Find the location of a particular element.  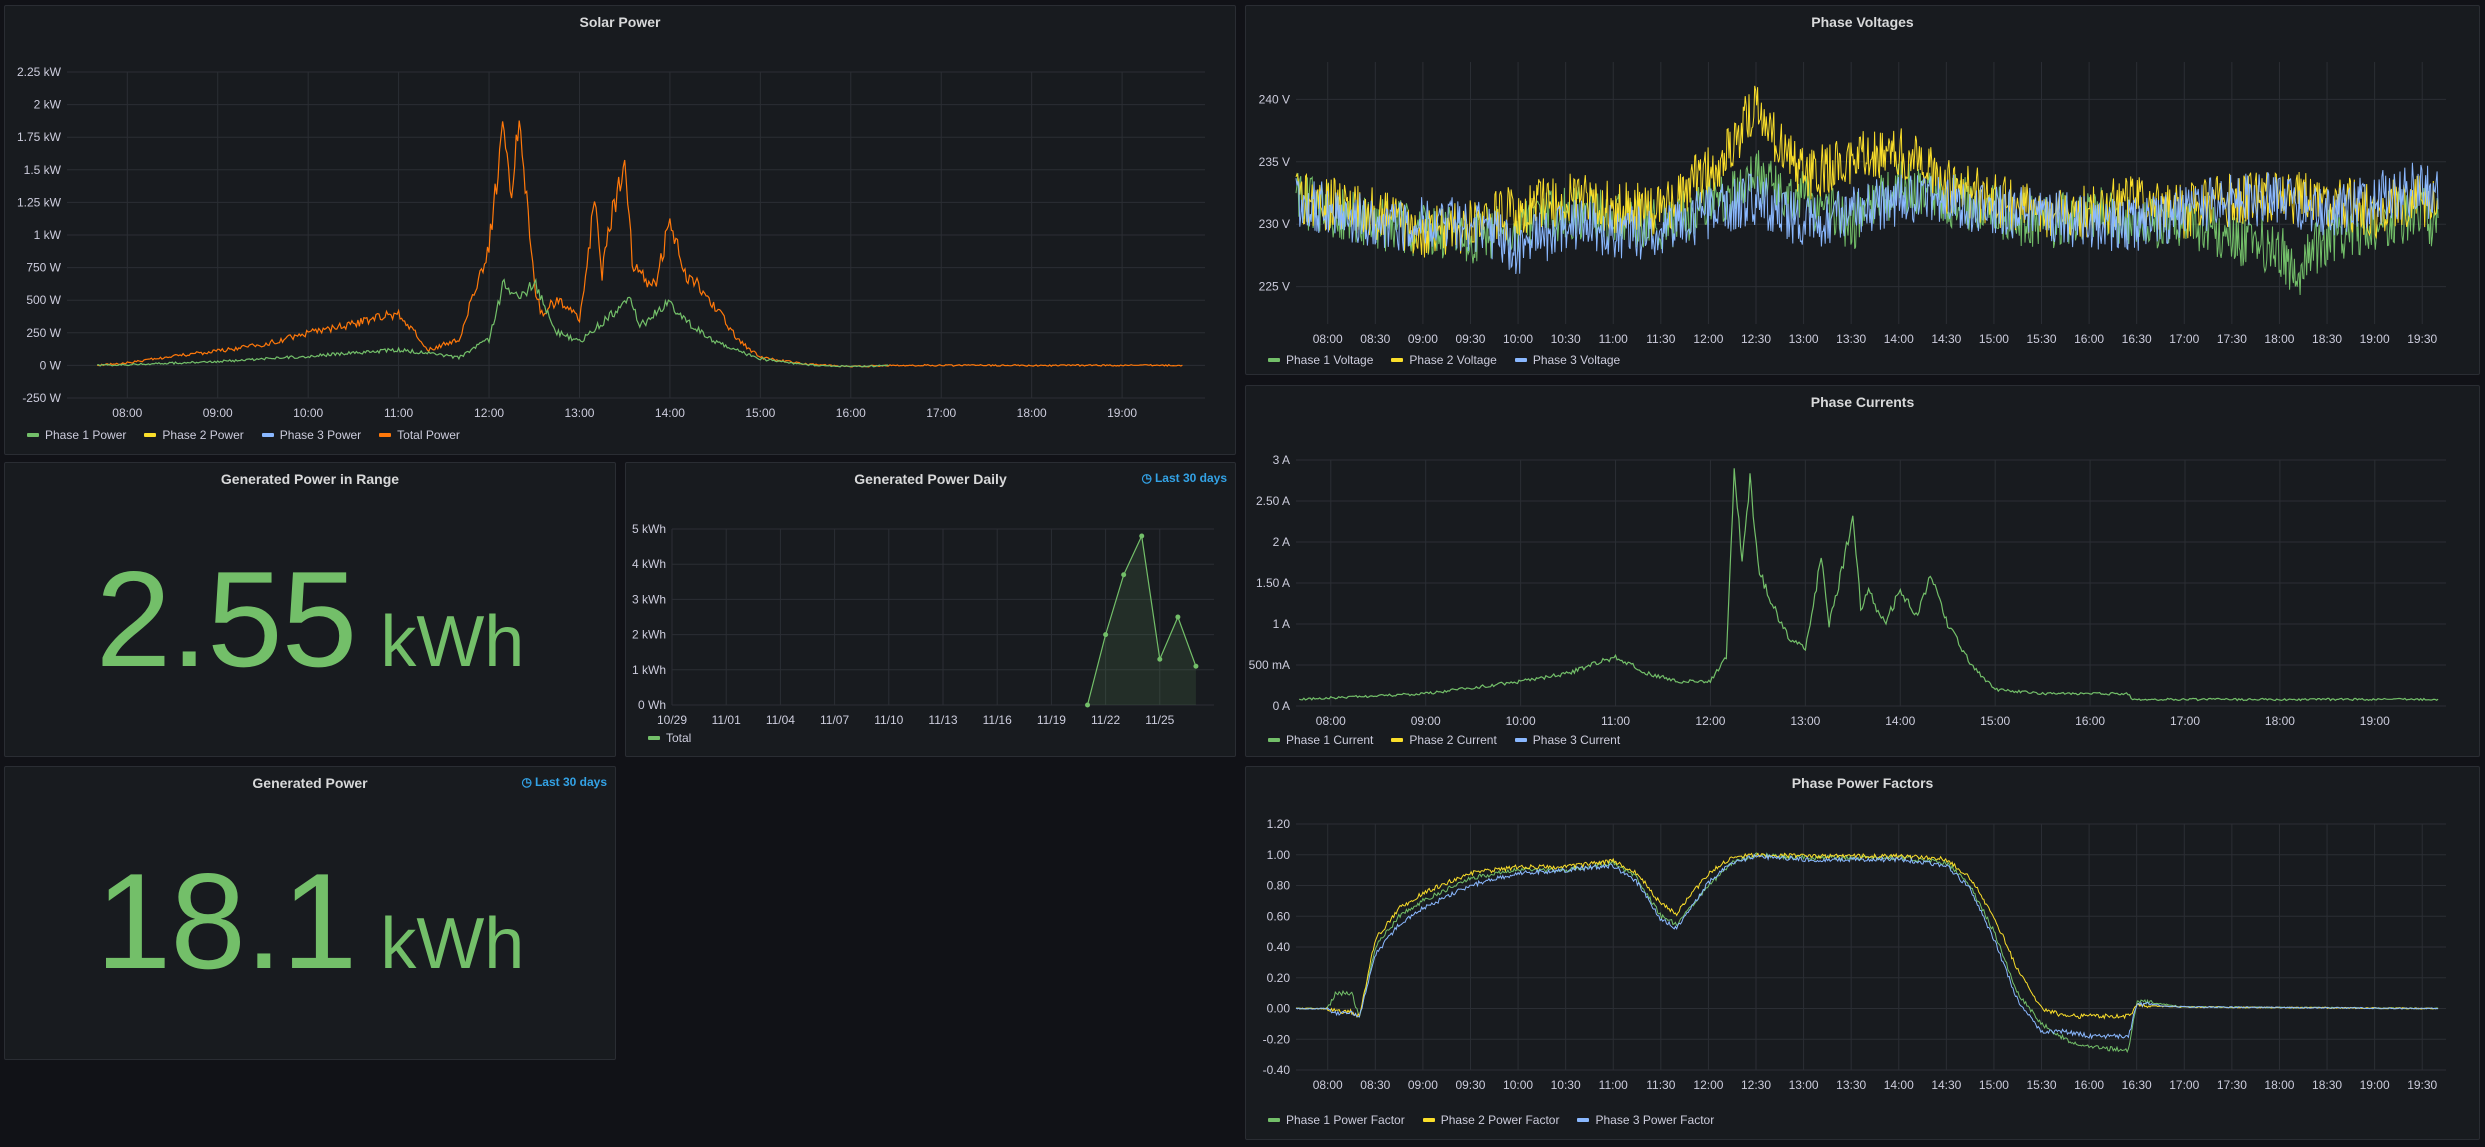

panel-title: Generated Power Daily is located at coordinates (930, 479).